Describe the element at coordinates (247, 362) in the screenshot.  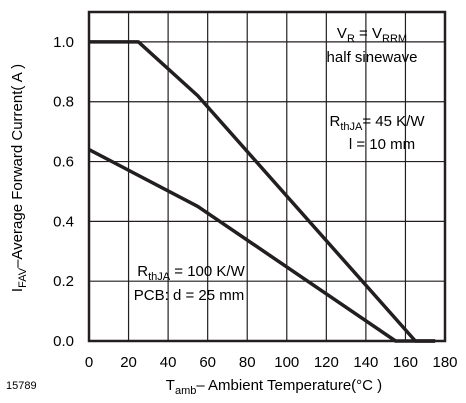
I see `x-tick-label: 80` at that location.